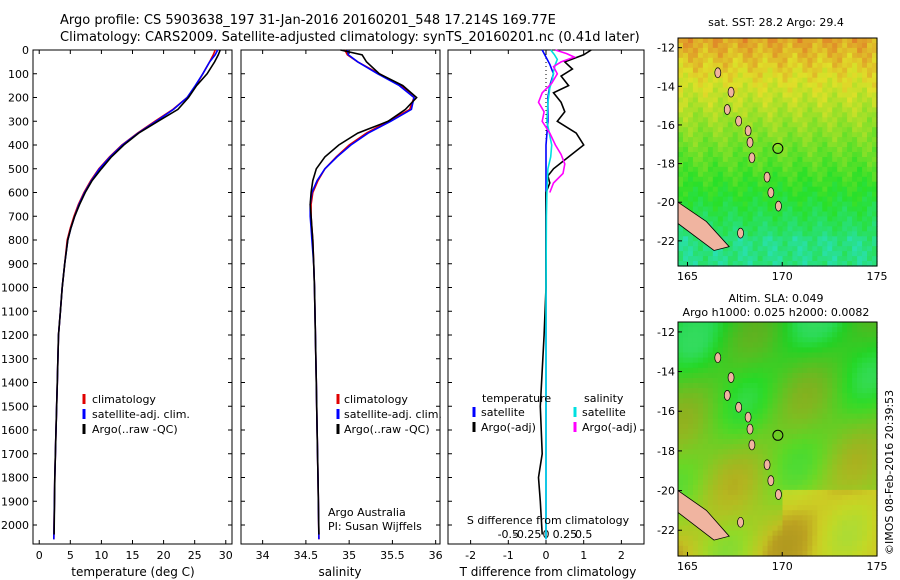 The height and width of the screenshot is (580, 900). What do you see at coordinates (889, 472) in the screenshot?
I see `imos-stamp: ©IMOS 08-Feb-2016 20:39:53` at bounding box center [889, 472].